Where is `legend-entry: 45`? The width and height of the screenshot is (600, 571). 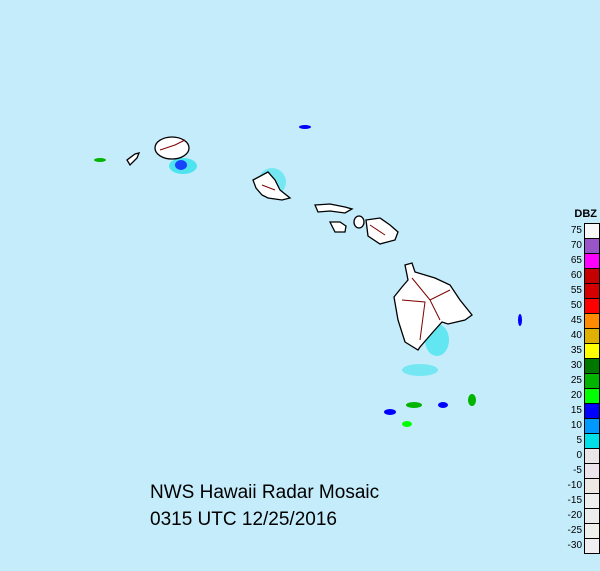 legend-entry: 45 is located at coordinates (581, 320).